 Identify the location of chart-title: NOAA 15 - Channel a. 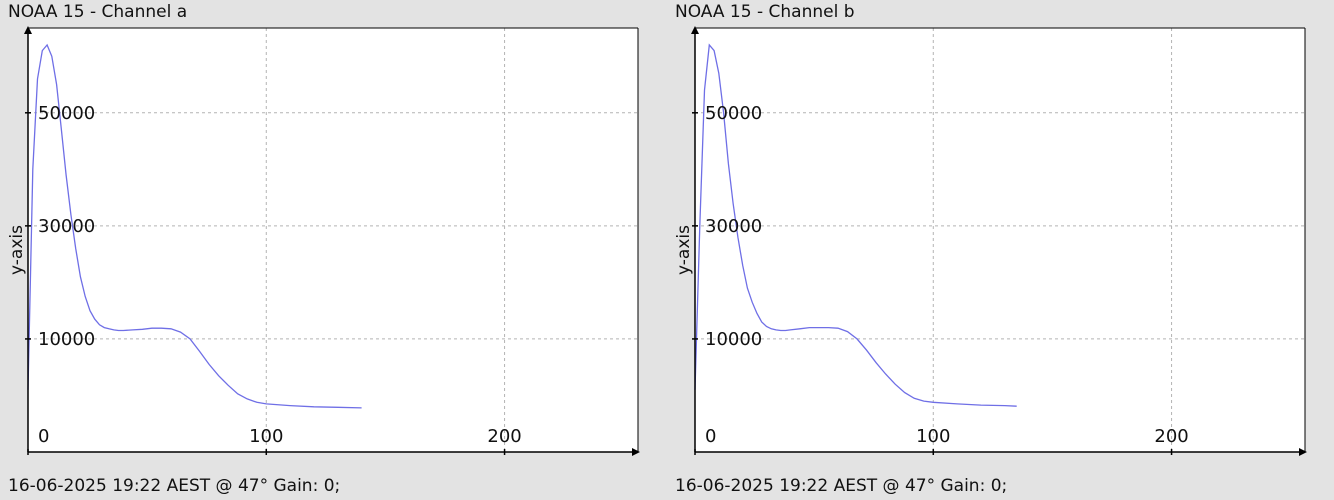
(98, 12).